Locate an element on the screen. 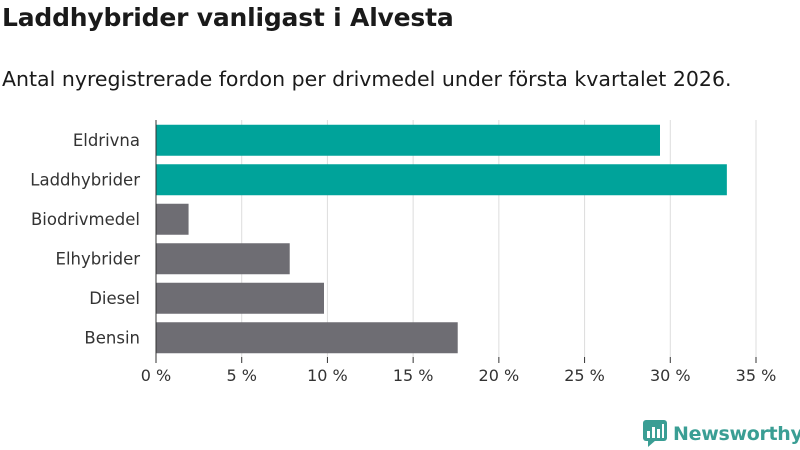  newsworthy-chart-icon is located at coordinates (655, 433).